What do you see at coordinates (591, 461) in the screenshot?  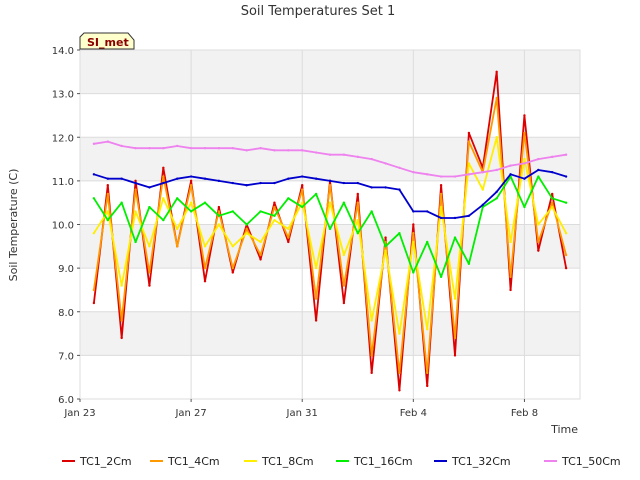 I see `legend-label: TC1_50Cm` at bounding box center [591, 461].